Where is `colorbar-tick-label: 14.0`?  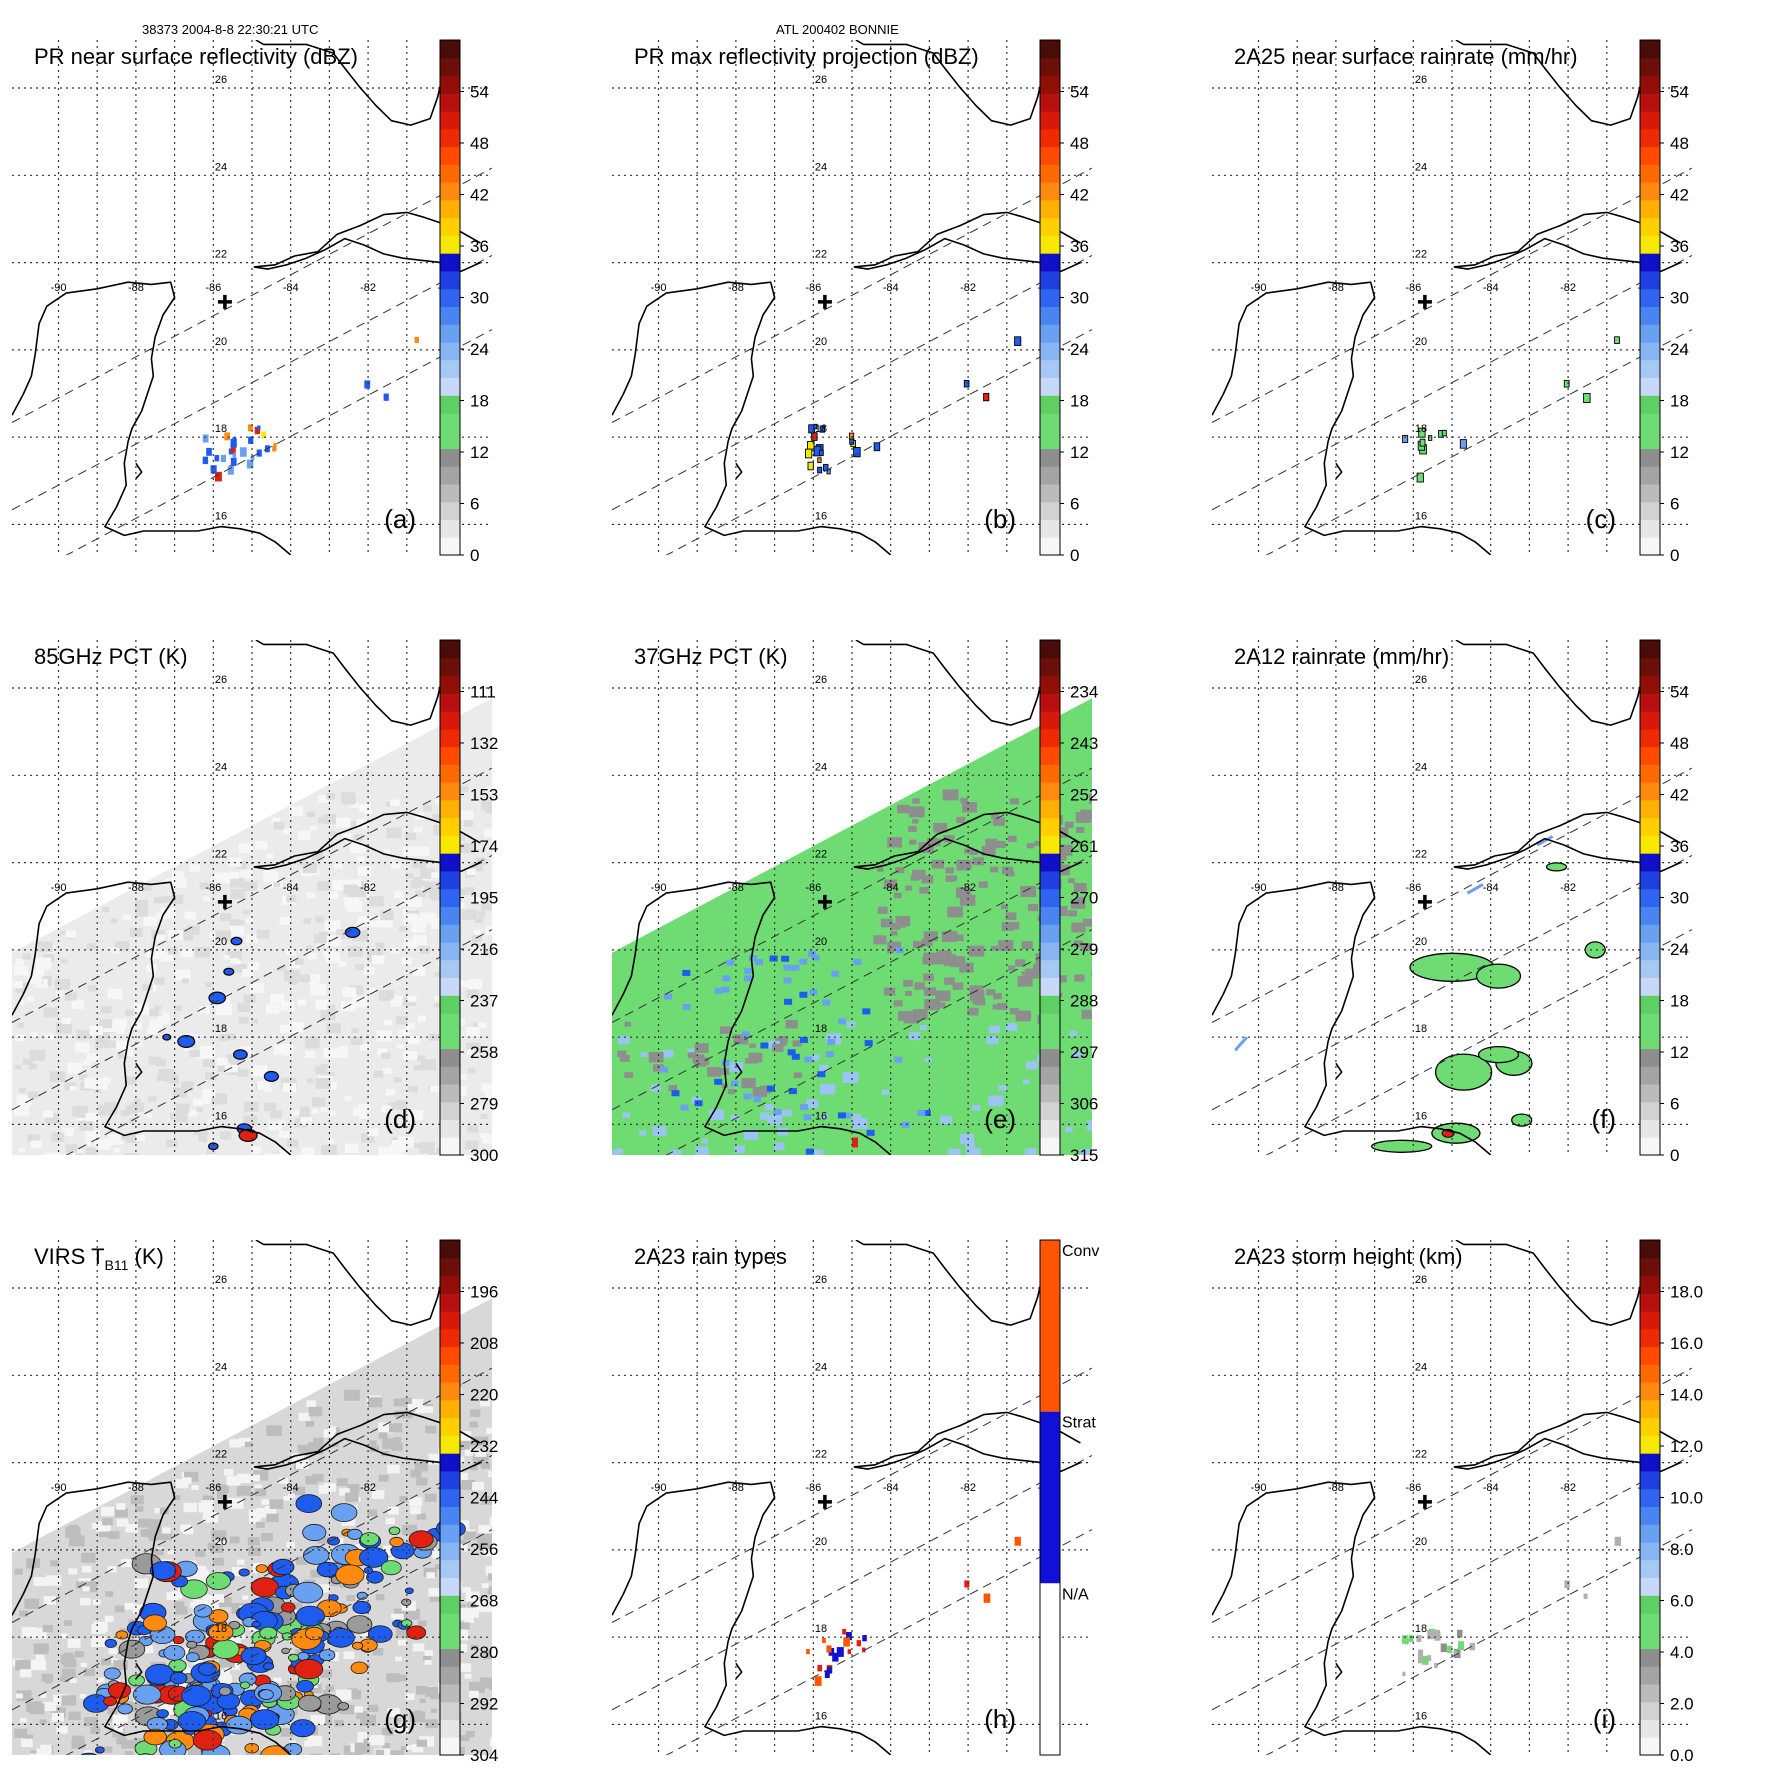
colorbar-tick-label: 14.0 is located at coordinates (1686, 1395).